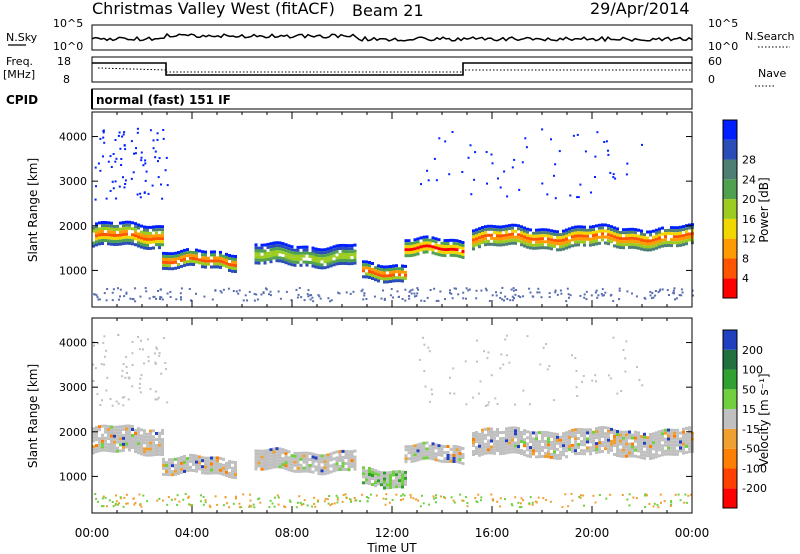 The height and width of the screenshot is (554, 800). Describe the element at coordinates (19, 61) in the screenshot. I see `freq-label: Freq.` at that location.